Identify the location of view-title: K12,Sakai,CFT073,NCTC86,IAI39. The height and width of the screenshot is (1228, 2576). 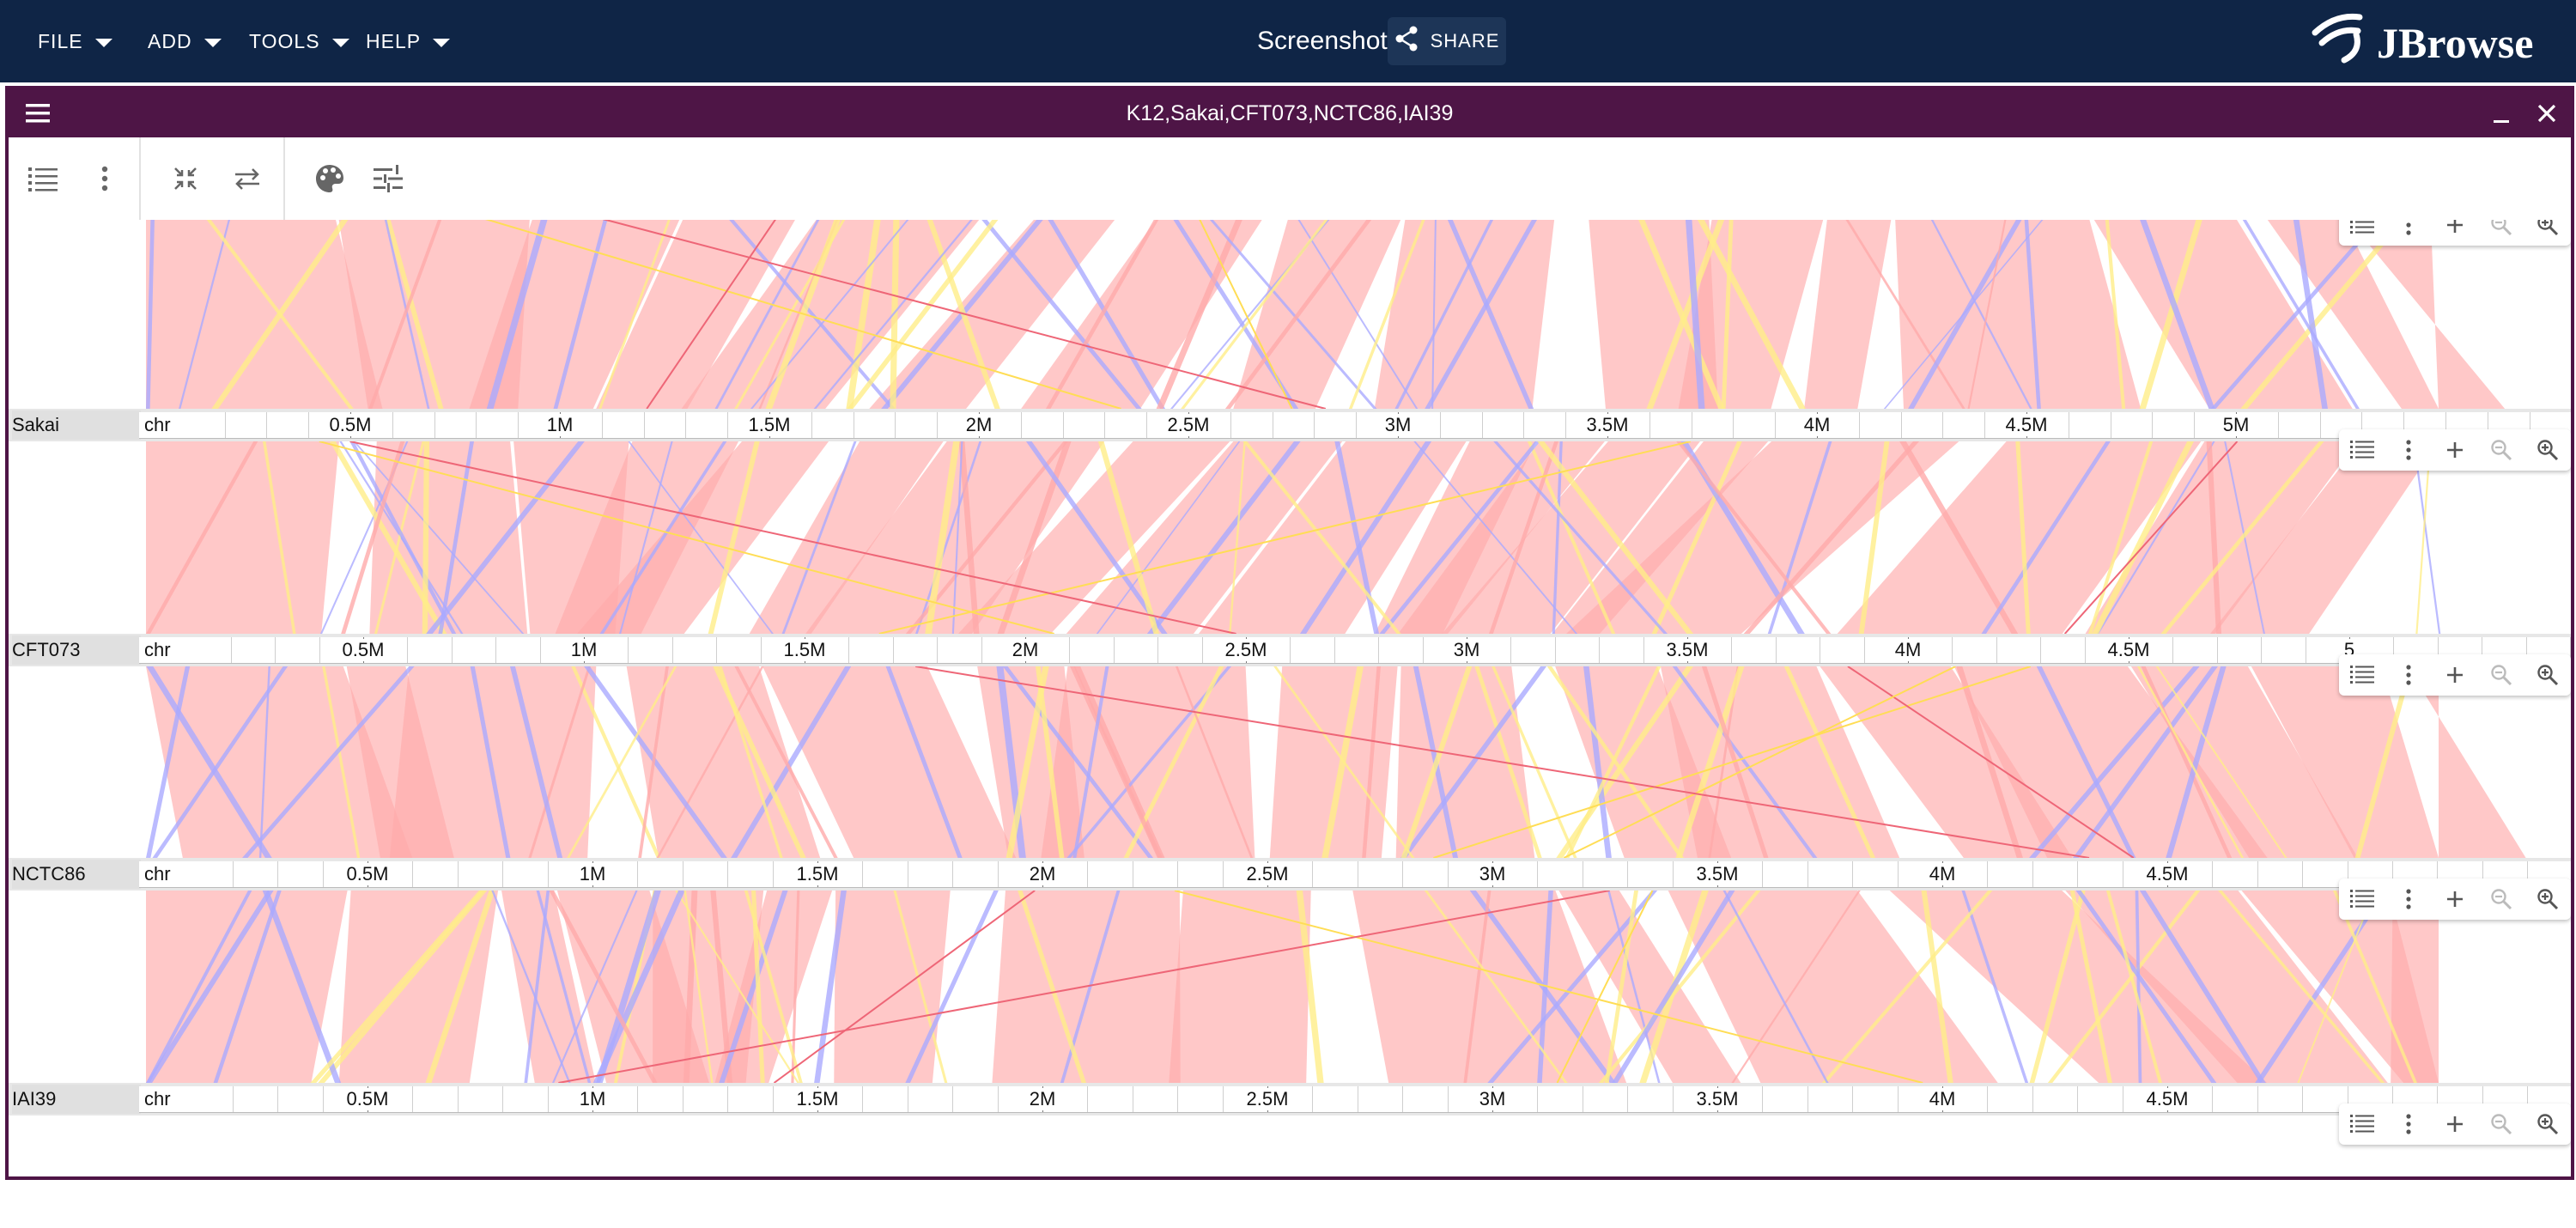
(1290, 112).